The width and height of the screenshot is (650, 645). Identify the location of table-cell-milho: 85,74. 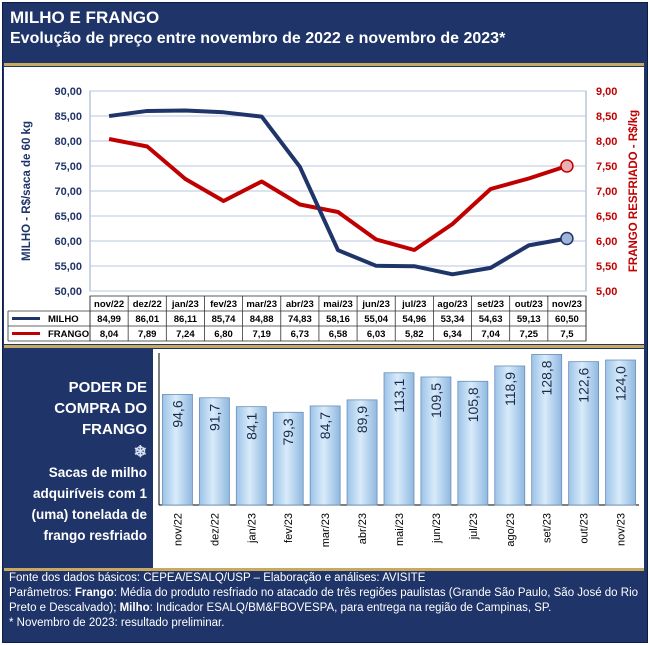
(224, 319).